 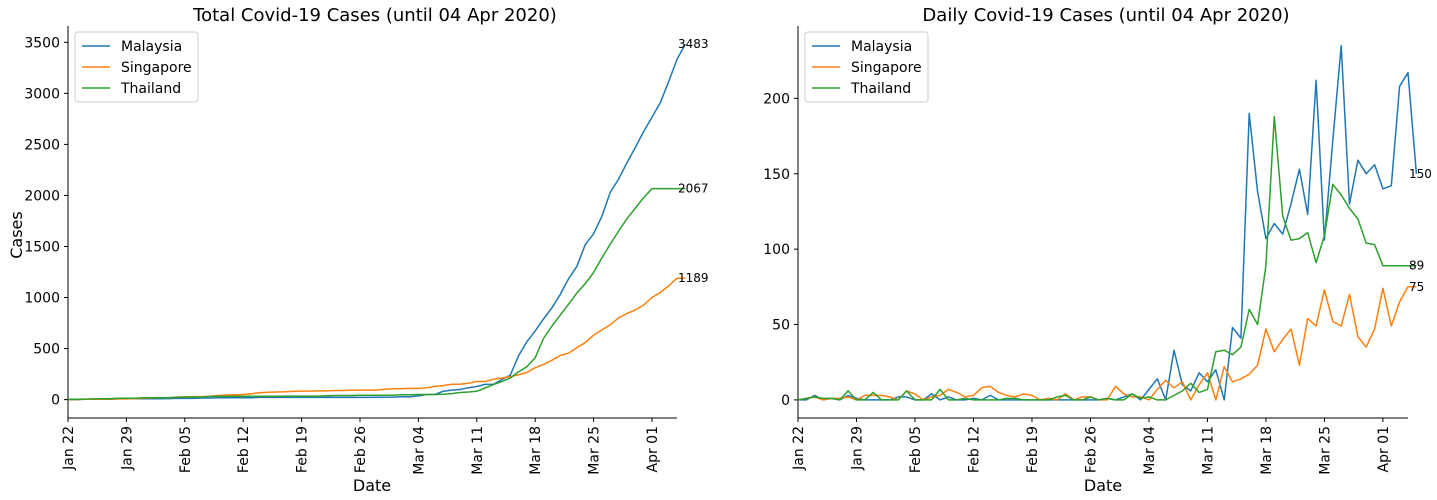 I want to click on end-value-label: 89, so click(x=1416, y=266).